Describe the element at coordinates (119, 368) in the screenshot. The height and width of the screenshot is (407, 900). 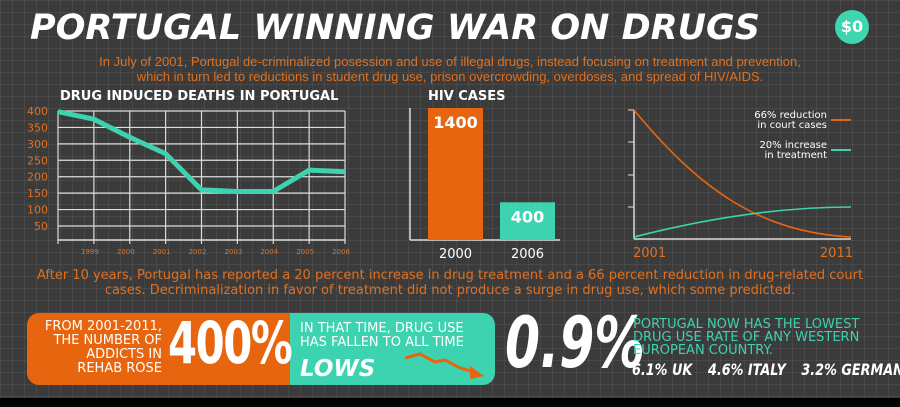
I see `rehab-line: REHAB ROSE` at that location.